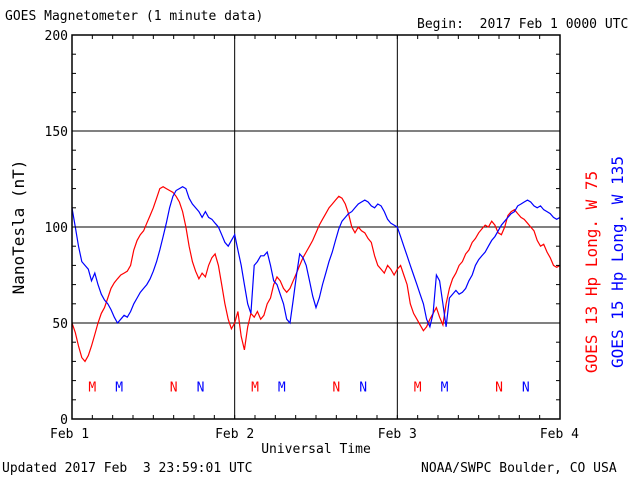 The image size is (640, 480). Describe the element at coordinates (69, 434) in the screenshot. I see `x-tick-label: Feb 1` at that location.